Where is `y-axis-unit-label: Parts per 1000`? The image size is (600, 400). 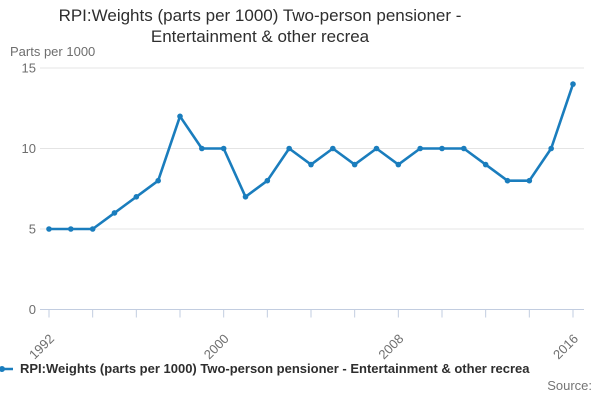 y-axis-unit-label: Parts per 1000 is located at coordinates (53, 51).